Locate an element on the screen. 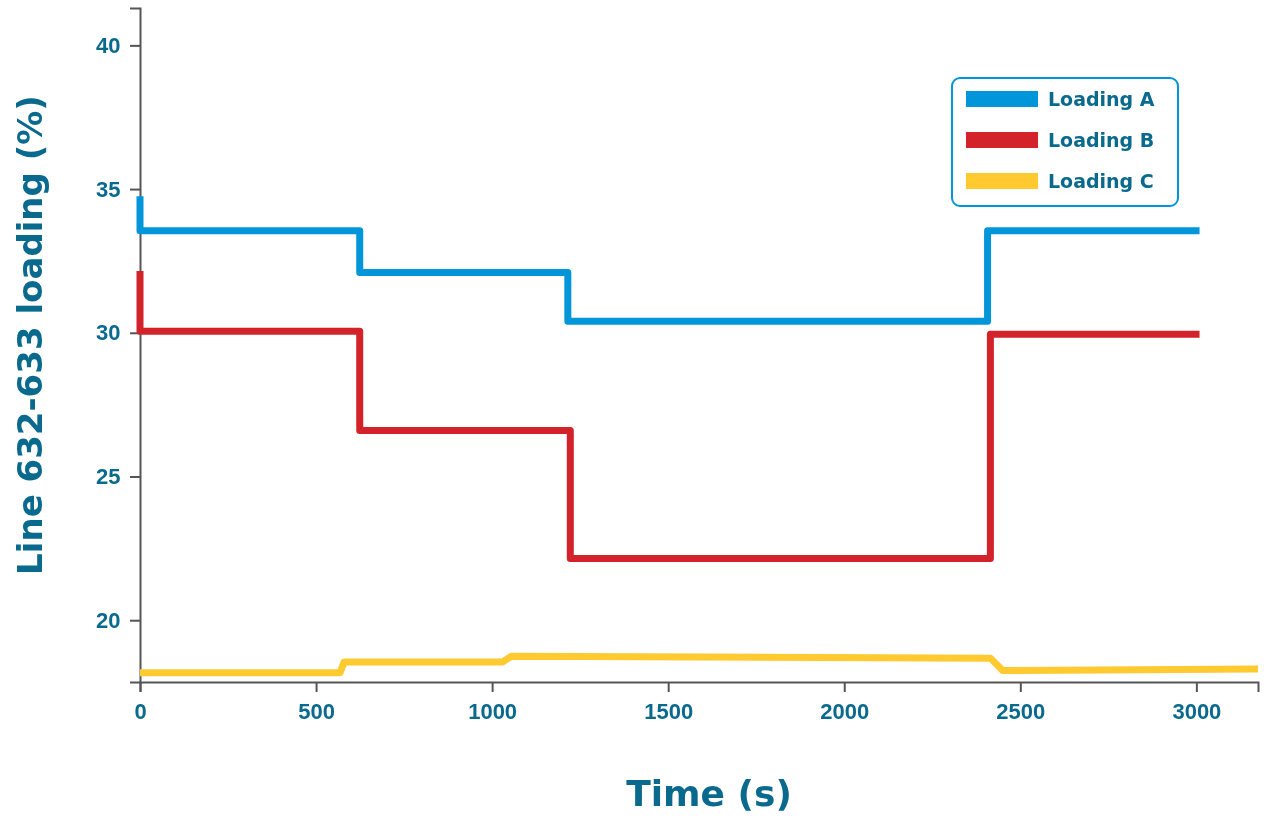 This screenshot has height=818, width=1264. x-tick-label: 3000 is located at coordinates (1197, 712).